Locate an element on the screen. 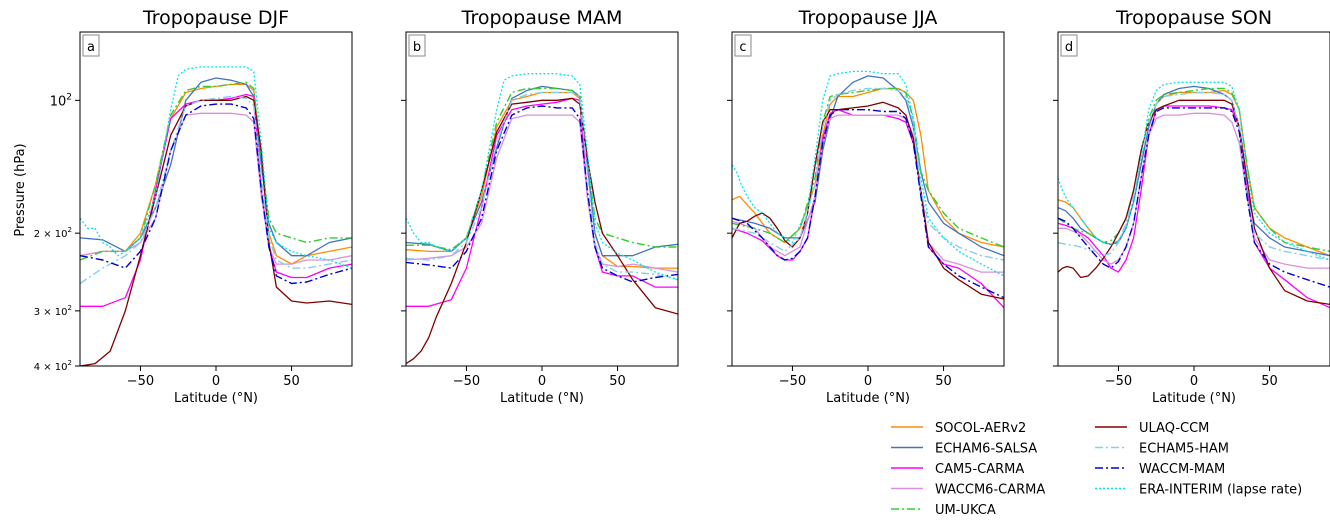 The width and height of the screenshot is (1330, 522). panel-letter: b is located at coordinates (417, 47).